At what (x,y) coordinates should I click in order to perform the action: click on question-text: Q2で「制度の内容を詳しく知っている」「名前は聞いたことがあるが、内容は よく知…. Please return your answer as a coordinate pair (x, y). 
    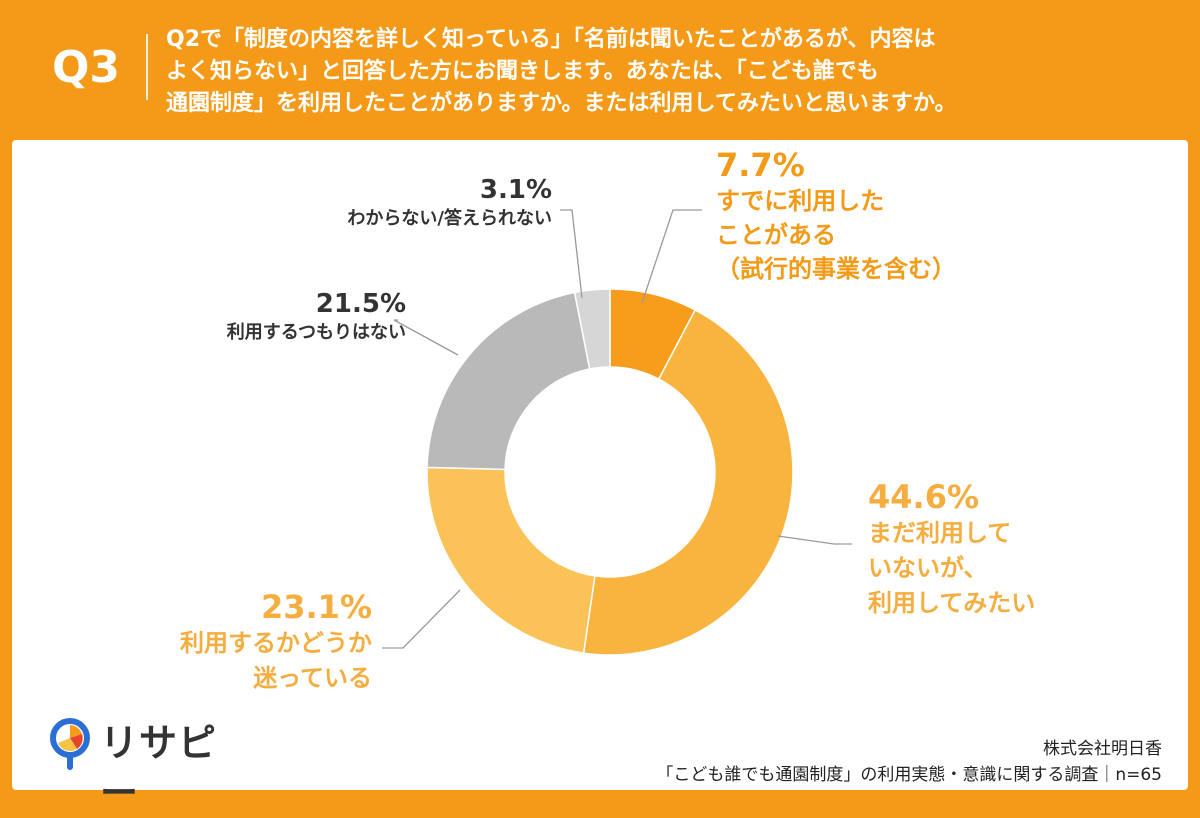
    Looking at the image, I should click on (671, 72).